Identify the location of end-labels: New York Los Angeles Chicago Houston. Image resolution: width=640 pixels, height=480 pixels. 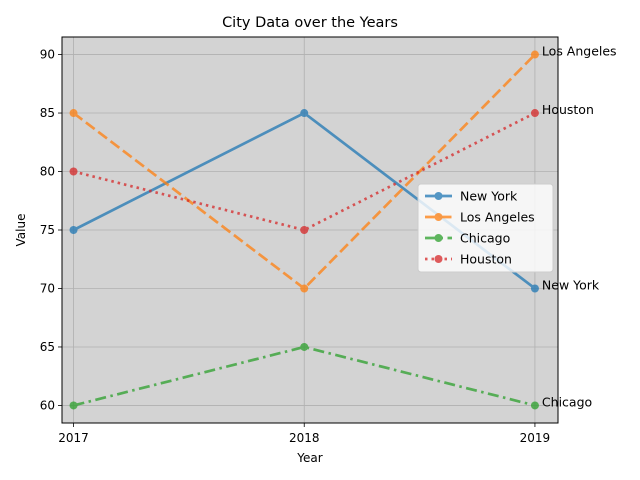
(579, 227).